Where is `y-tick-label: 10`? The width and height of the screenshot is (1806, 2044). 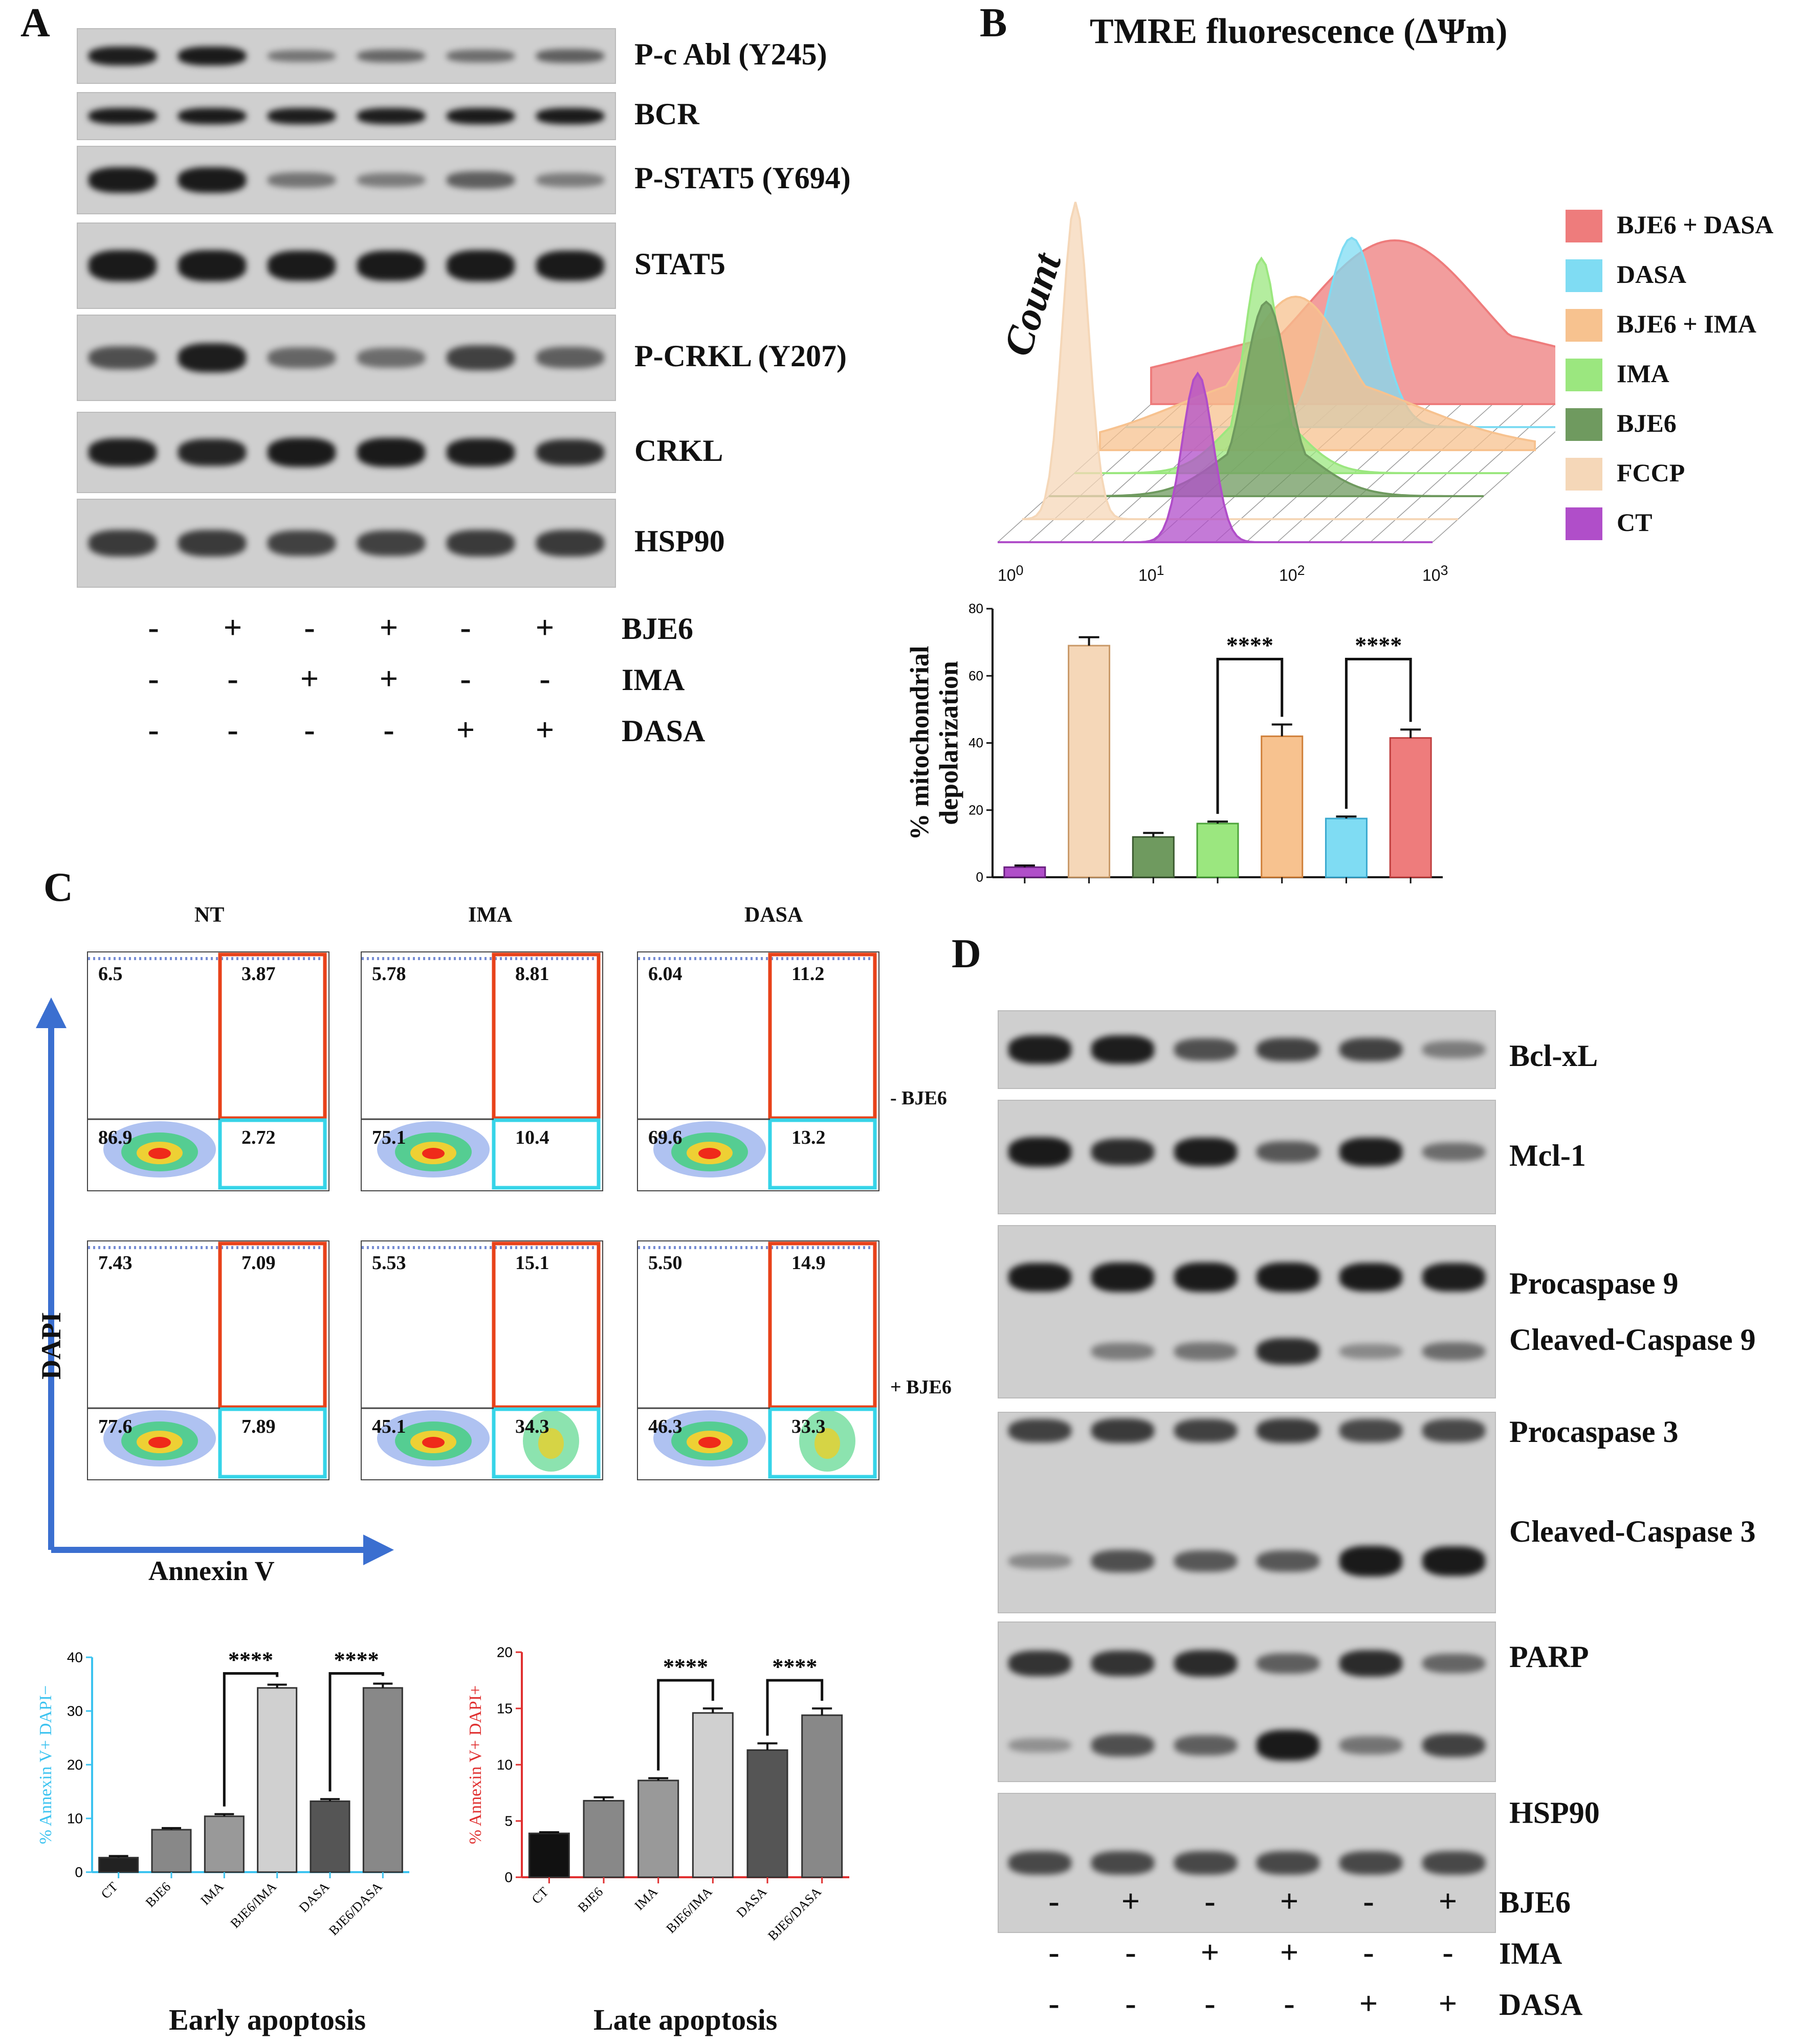 y-tick-label: 10 is located at coordinates (505, 1764).